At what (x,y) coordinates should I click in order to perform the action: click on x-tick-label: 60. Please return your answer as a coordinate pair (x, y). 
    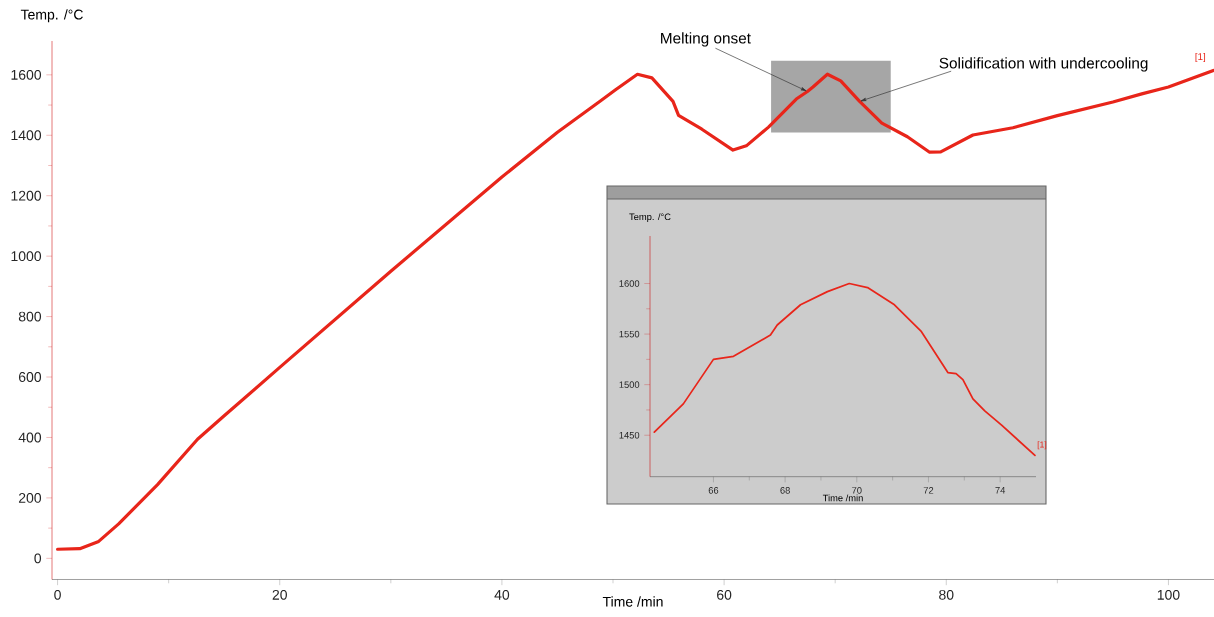
    Looking at the image, I should click on (724, 594).